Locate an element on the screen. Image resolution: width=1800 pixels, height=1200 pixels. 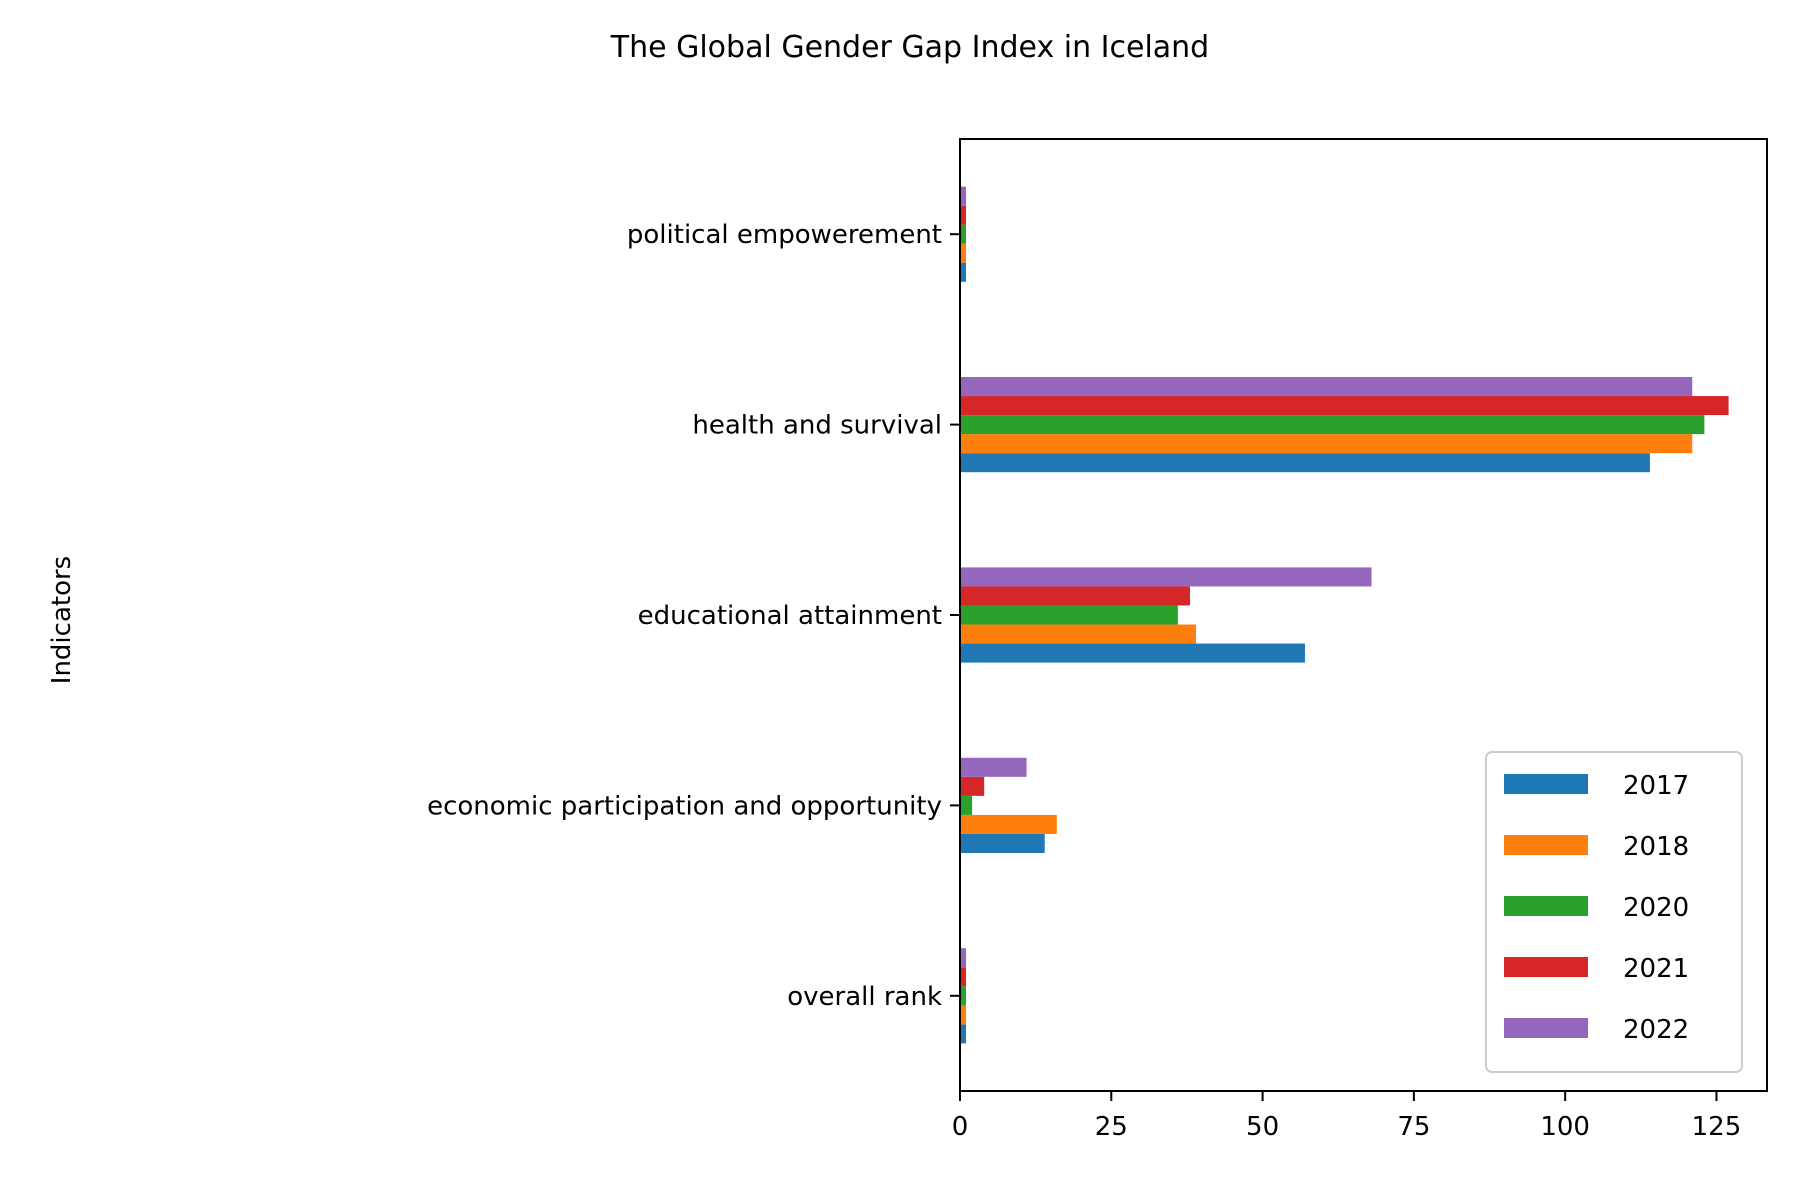
legend-swatch-2018 is located at coordinates (1546, 845).